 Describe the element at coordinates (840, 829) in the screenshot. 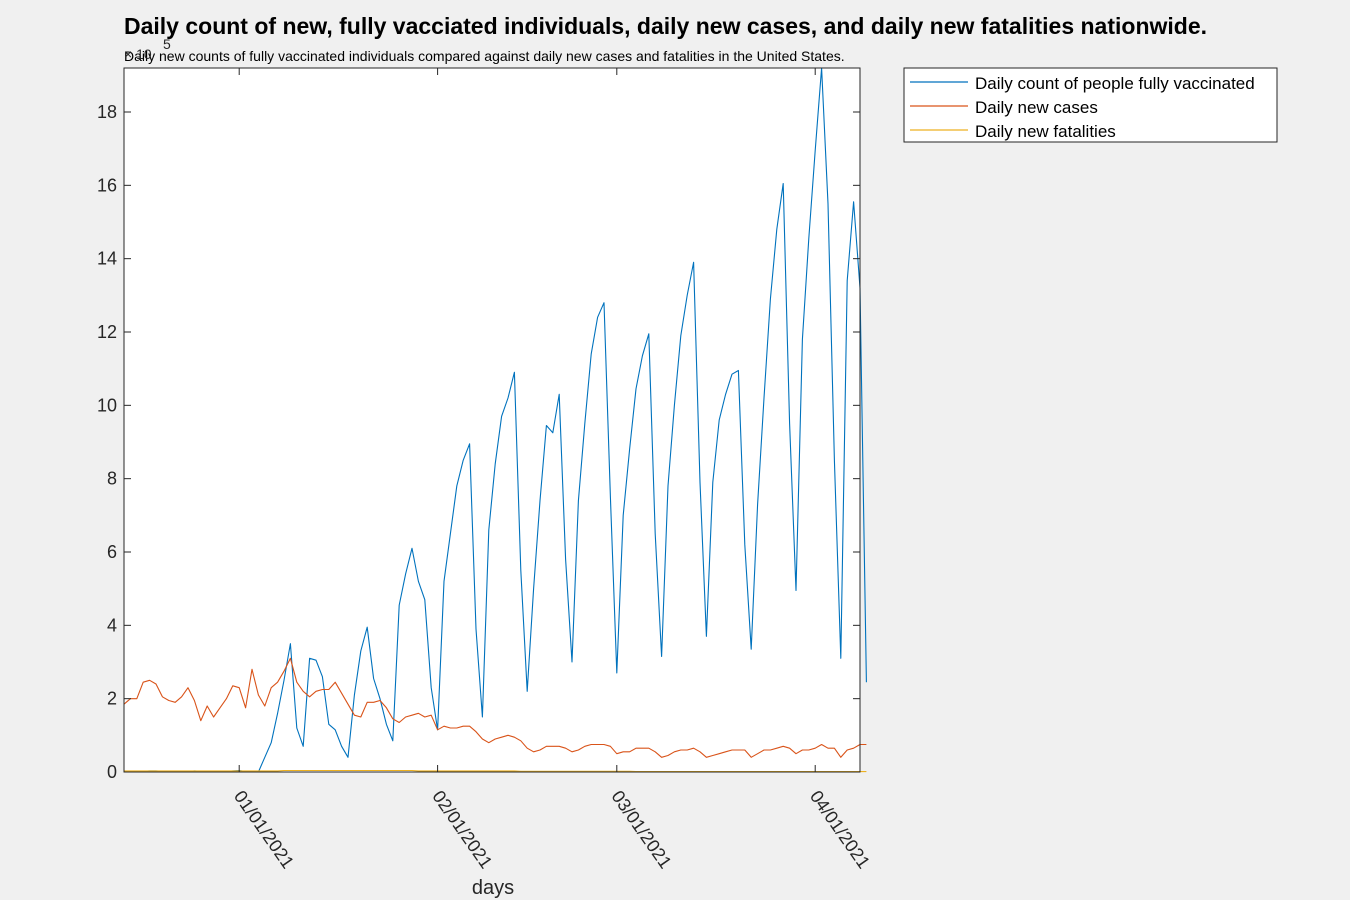

I see `x-tick-label: 04/01/2021` at that location.